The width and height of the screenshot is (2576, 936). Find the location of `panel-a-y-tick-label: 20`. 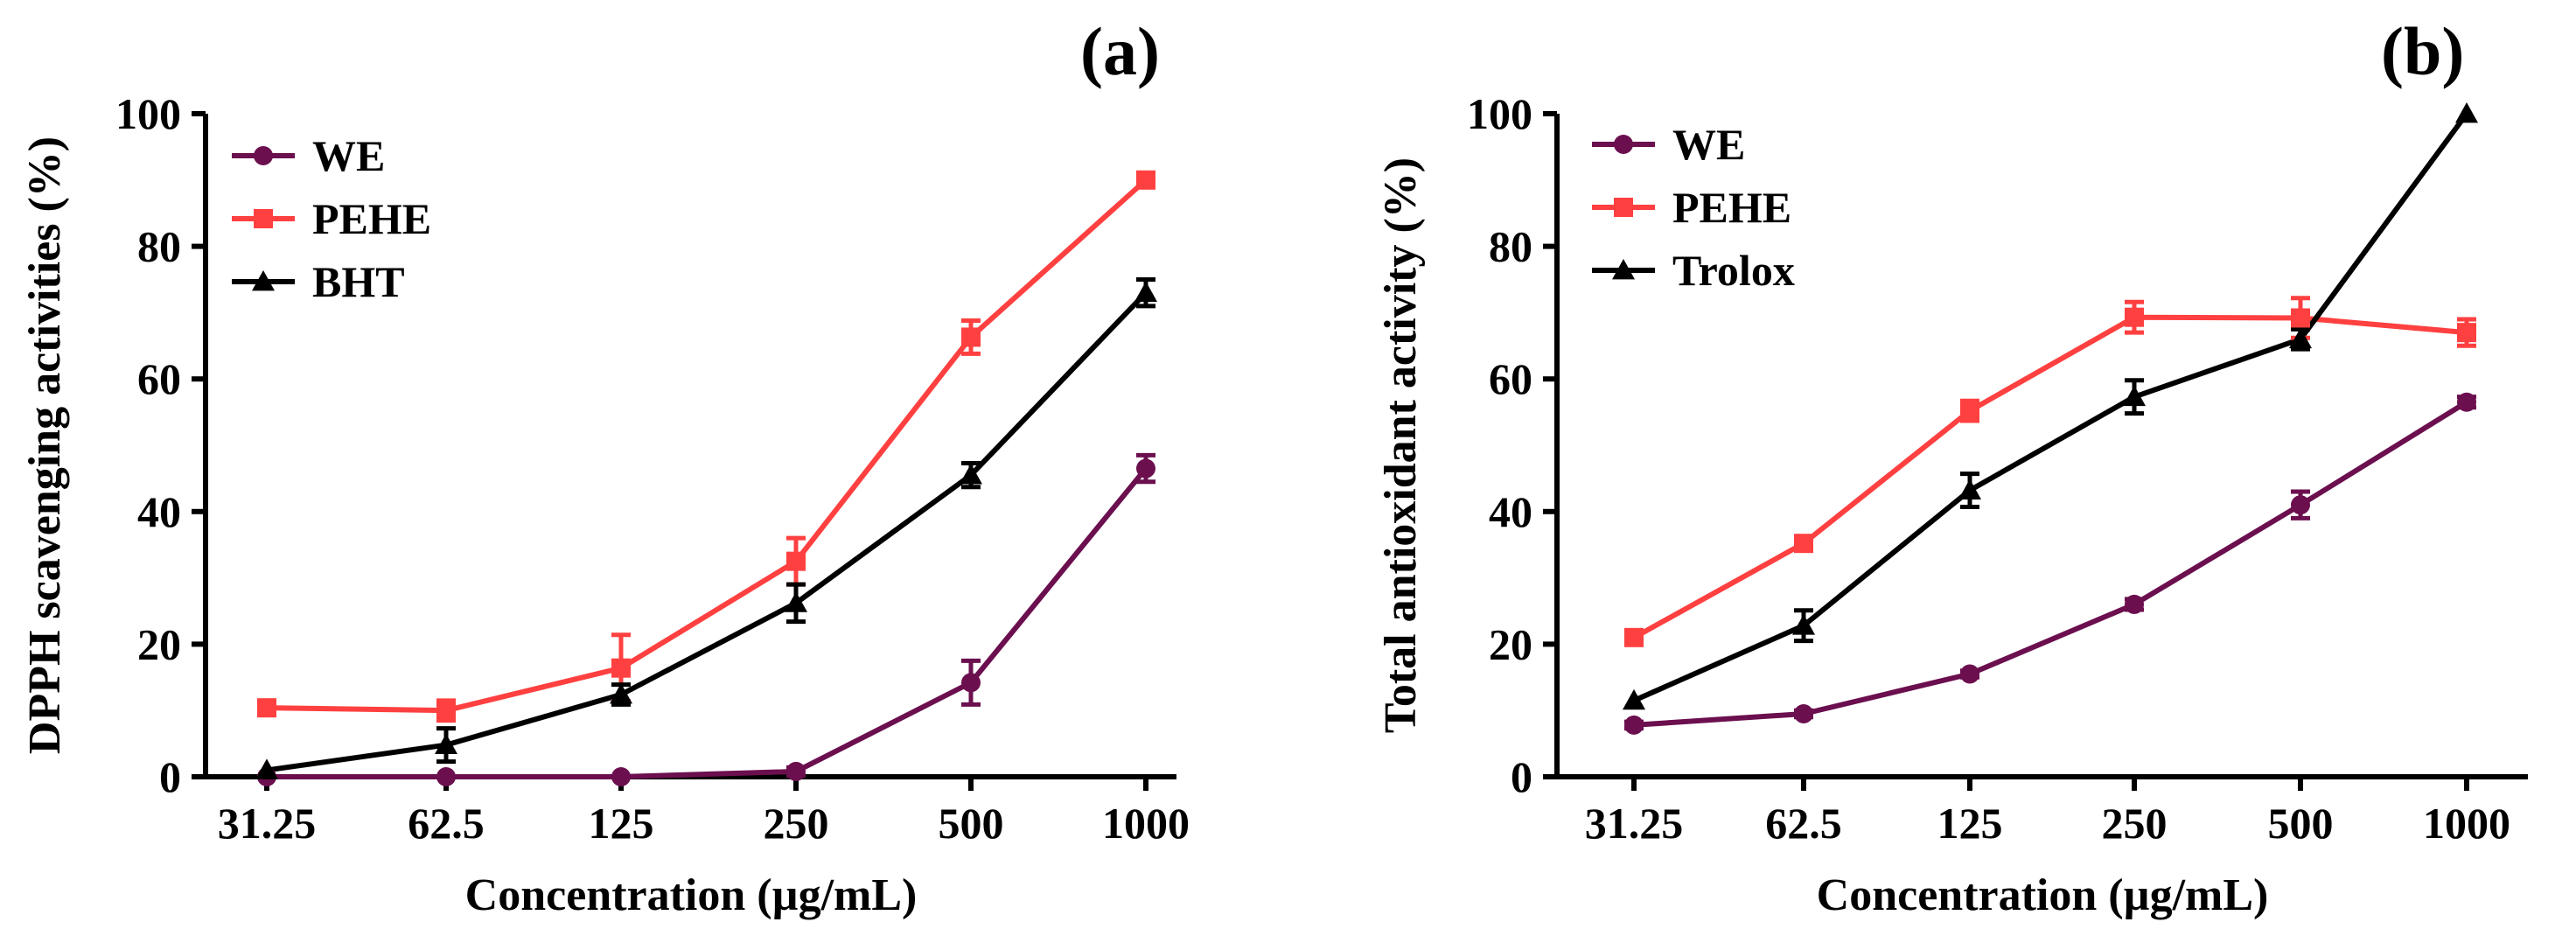

panel-a-y-tick-label: 20 is located at coordinates (159, 643).